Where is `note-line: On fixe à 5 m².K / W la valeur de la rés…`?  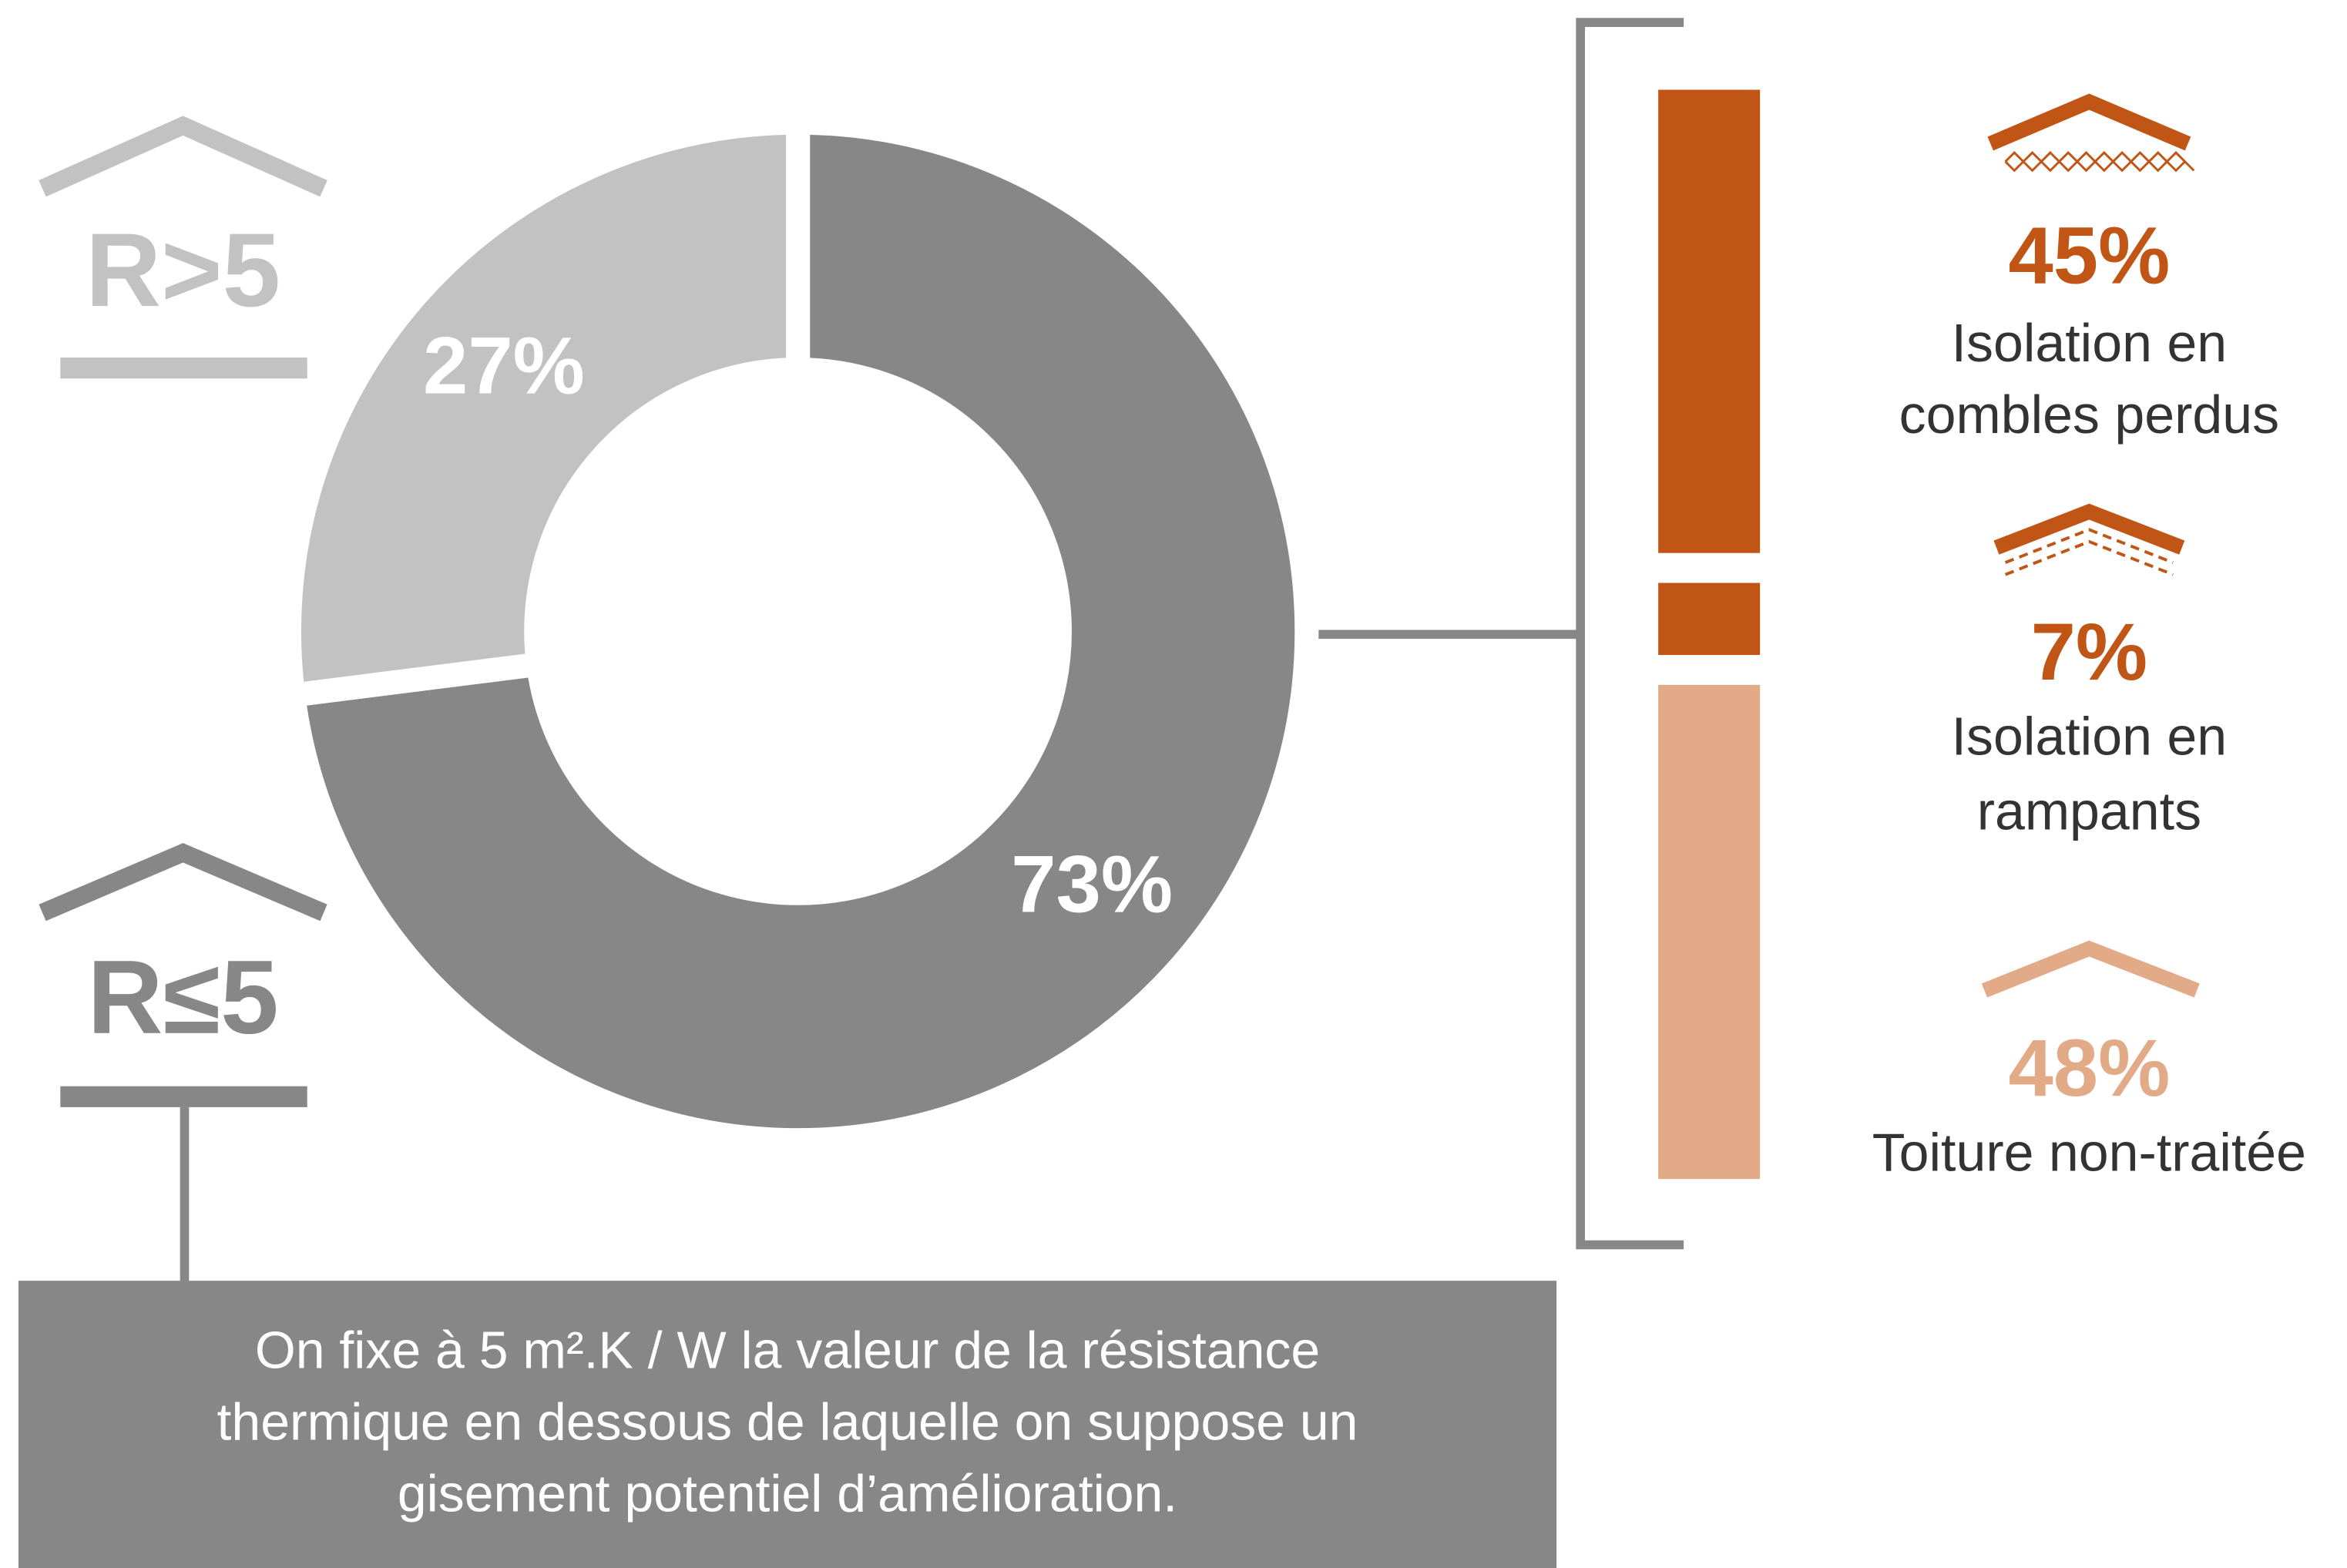
note-line: On fixe à 5 m².K / W la valeur de la rés… is located at coordinates (787, 1350).